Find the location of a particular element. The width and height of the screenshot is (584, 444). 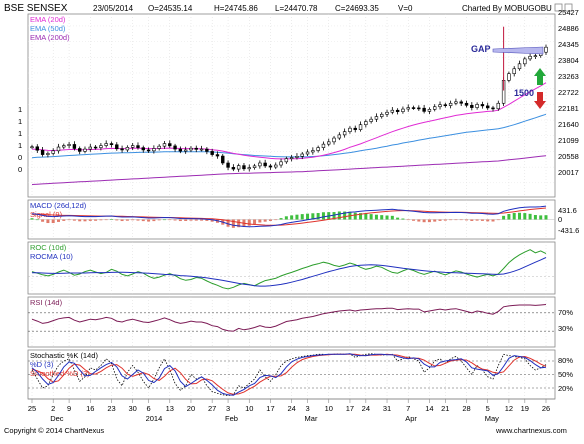

gap-arrow-icon is located at coordinates (518, 50).